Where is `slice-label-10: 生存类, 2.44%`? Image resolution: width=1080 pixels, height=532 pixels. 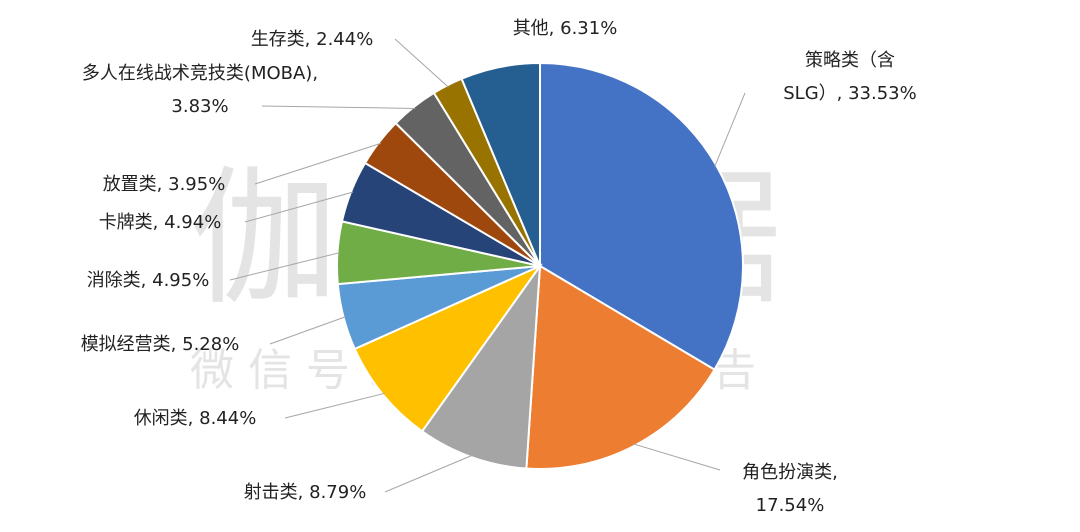
slice-label-10: 生存类, 2.44% is located at coordinates (312, 39).